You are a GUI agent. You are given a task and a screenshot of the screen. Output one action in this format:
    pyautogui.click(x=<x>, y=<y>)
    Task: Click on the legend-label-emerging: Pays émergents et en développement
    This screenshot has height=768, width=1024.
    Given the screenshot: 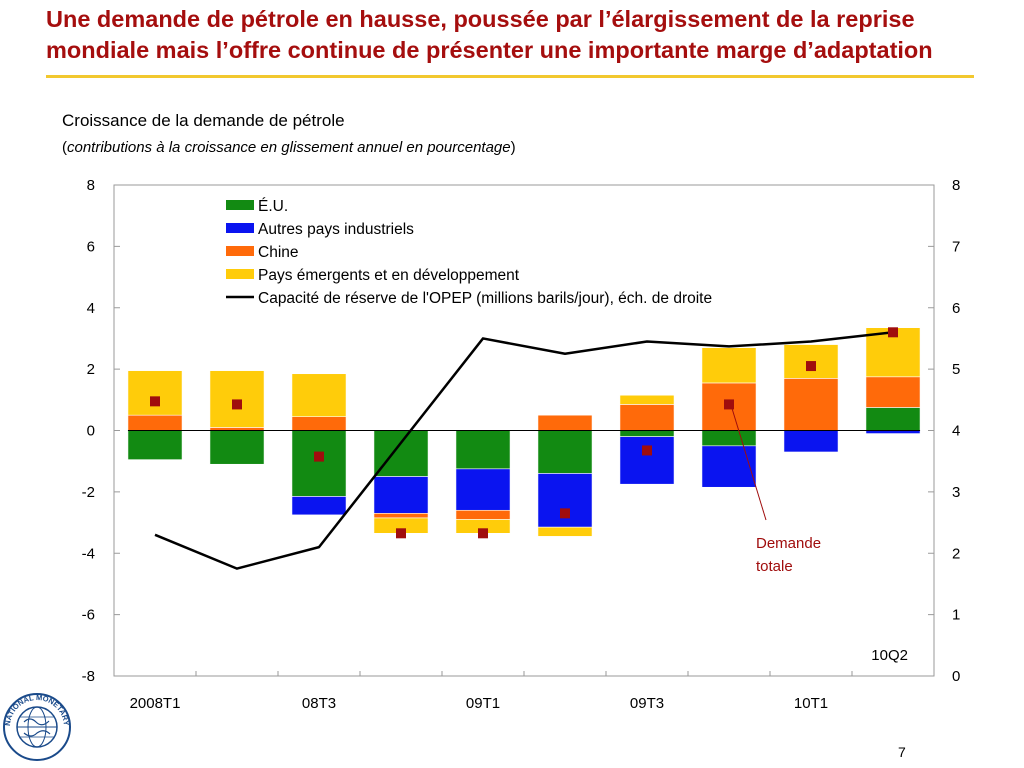 What is the action you would take?
    pyautogui.click(x=389, y=275)
    